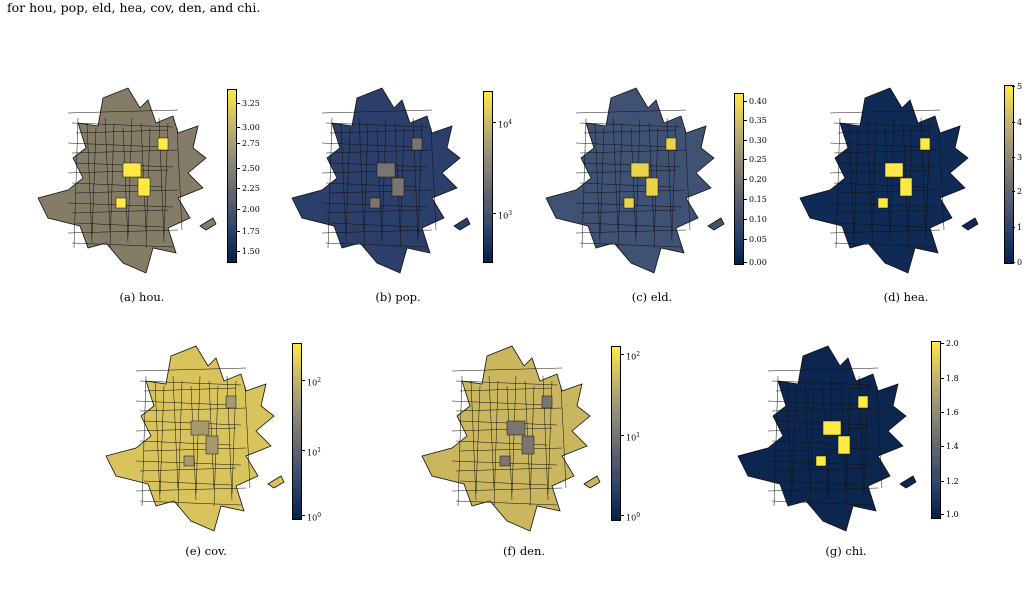 The image size is (1028, 596). I want to click on colorbar-eld, so click(739, 179).